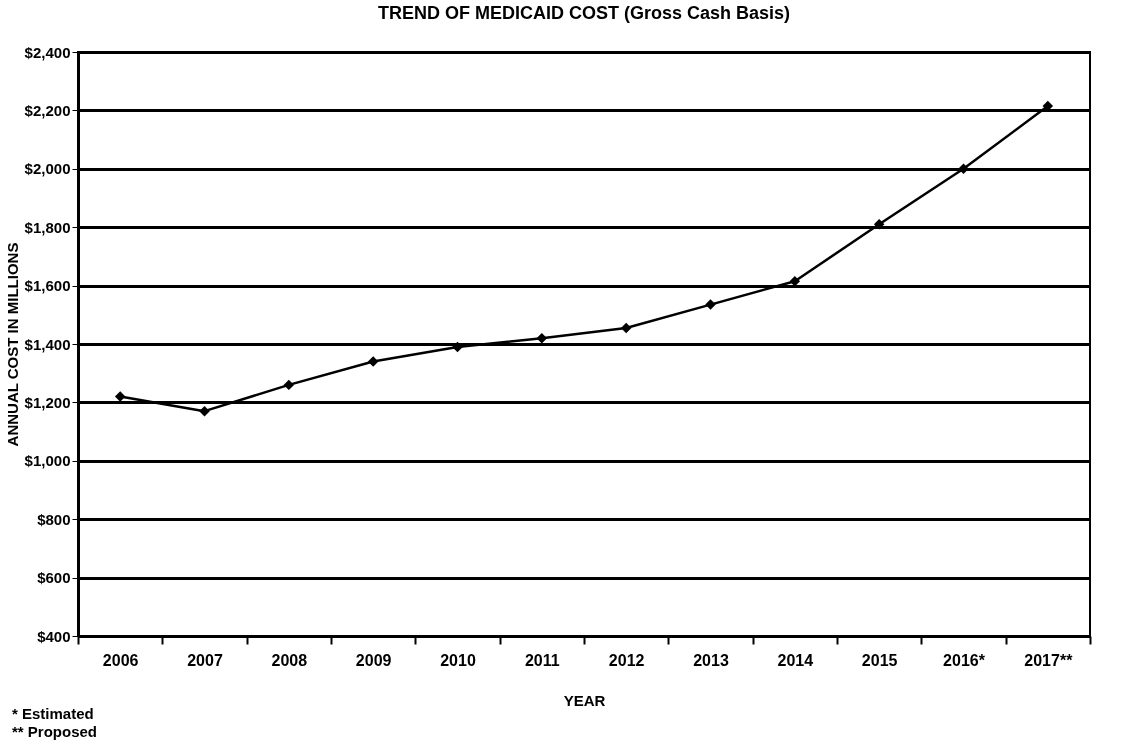 This screenshot has height=753, width=1135. Describe the element at coordinates (54, 578) in the screenshot. I see `y-tick-label: $600` at that location.